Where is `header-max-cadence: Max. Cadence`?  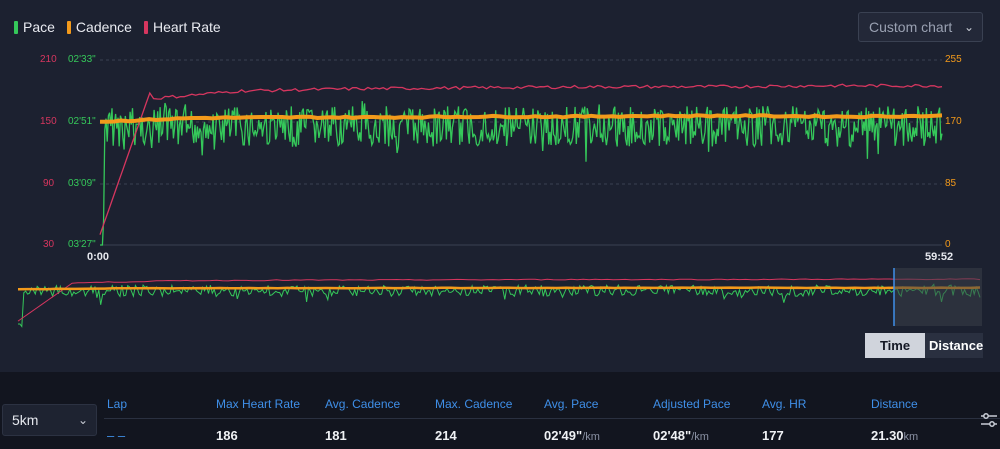 header-max-cadence: Max. Cadence is located at coordinates (474, 404).